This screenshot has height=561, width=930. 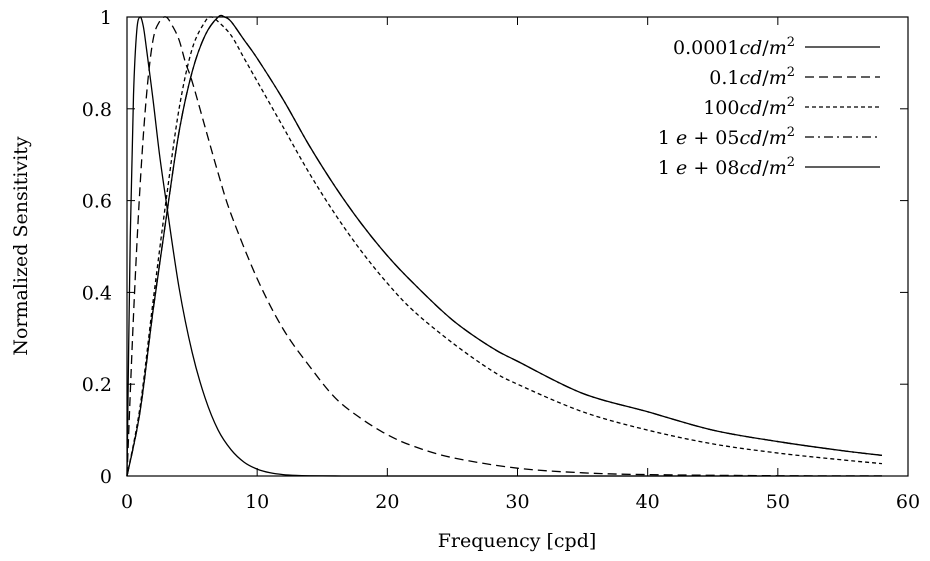 What do you see at coordinates (517, 502) in the screenshot?
I see `x-tick-label: 30` at bounding box center [517, 502].